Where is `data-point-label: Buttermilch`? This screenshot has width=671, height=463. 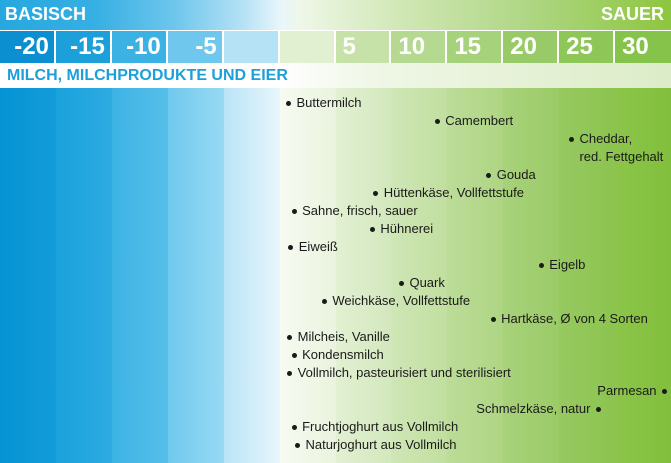
data-point-label: Buttermilch is located at coordinates (329, 102).